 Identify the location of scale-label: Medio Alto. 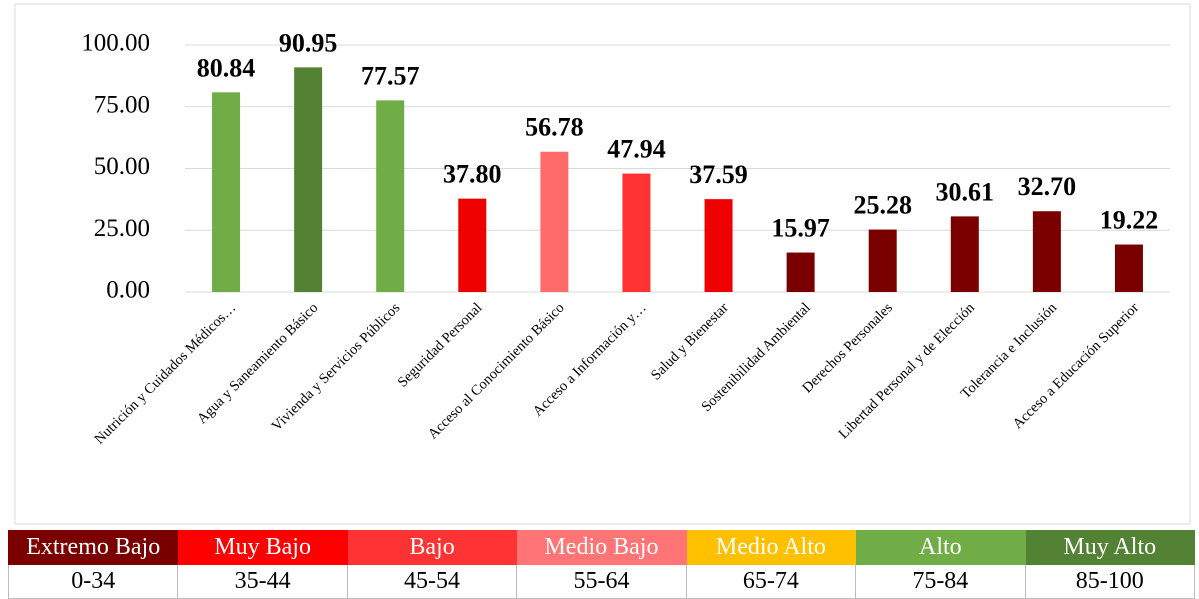
(771, 547).